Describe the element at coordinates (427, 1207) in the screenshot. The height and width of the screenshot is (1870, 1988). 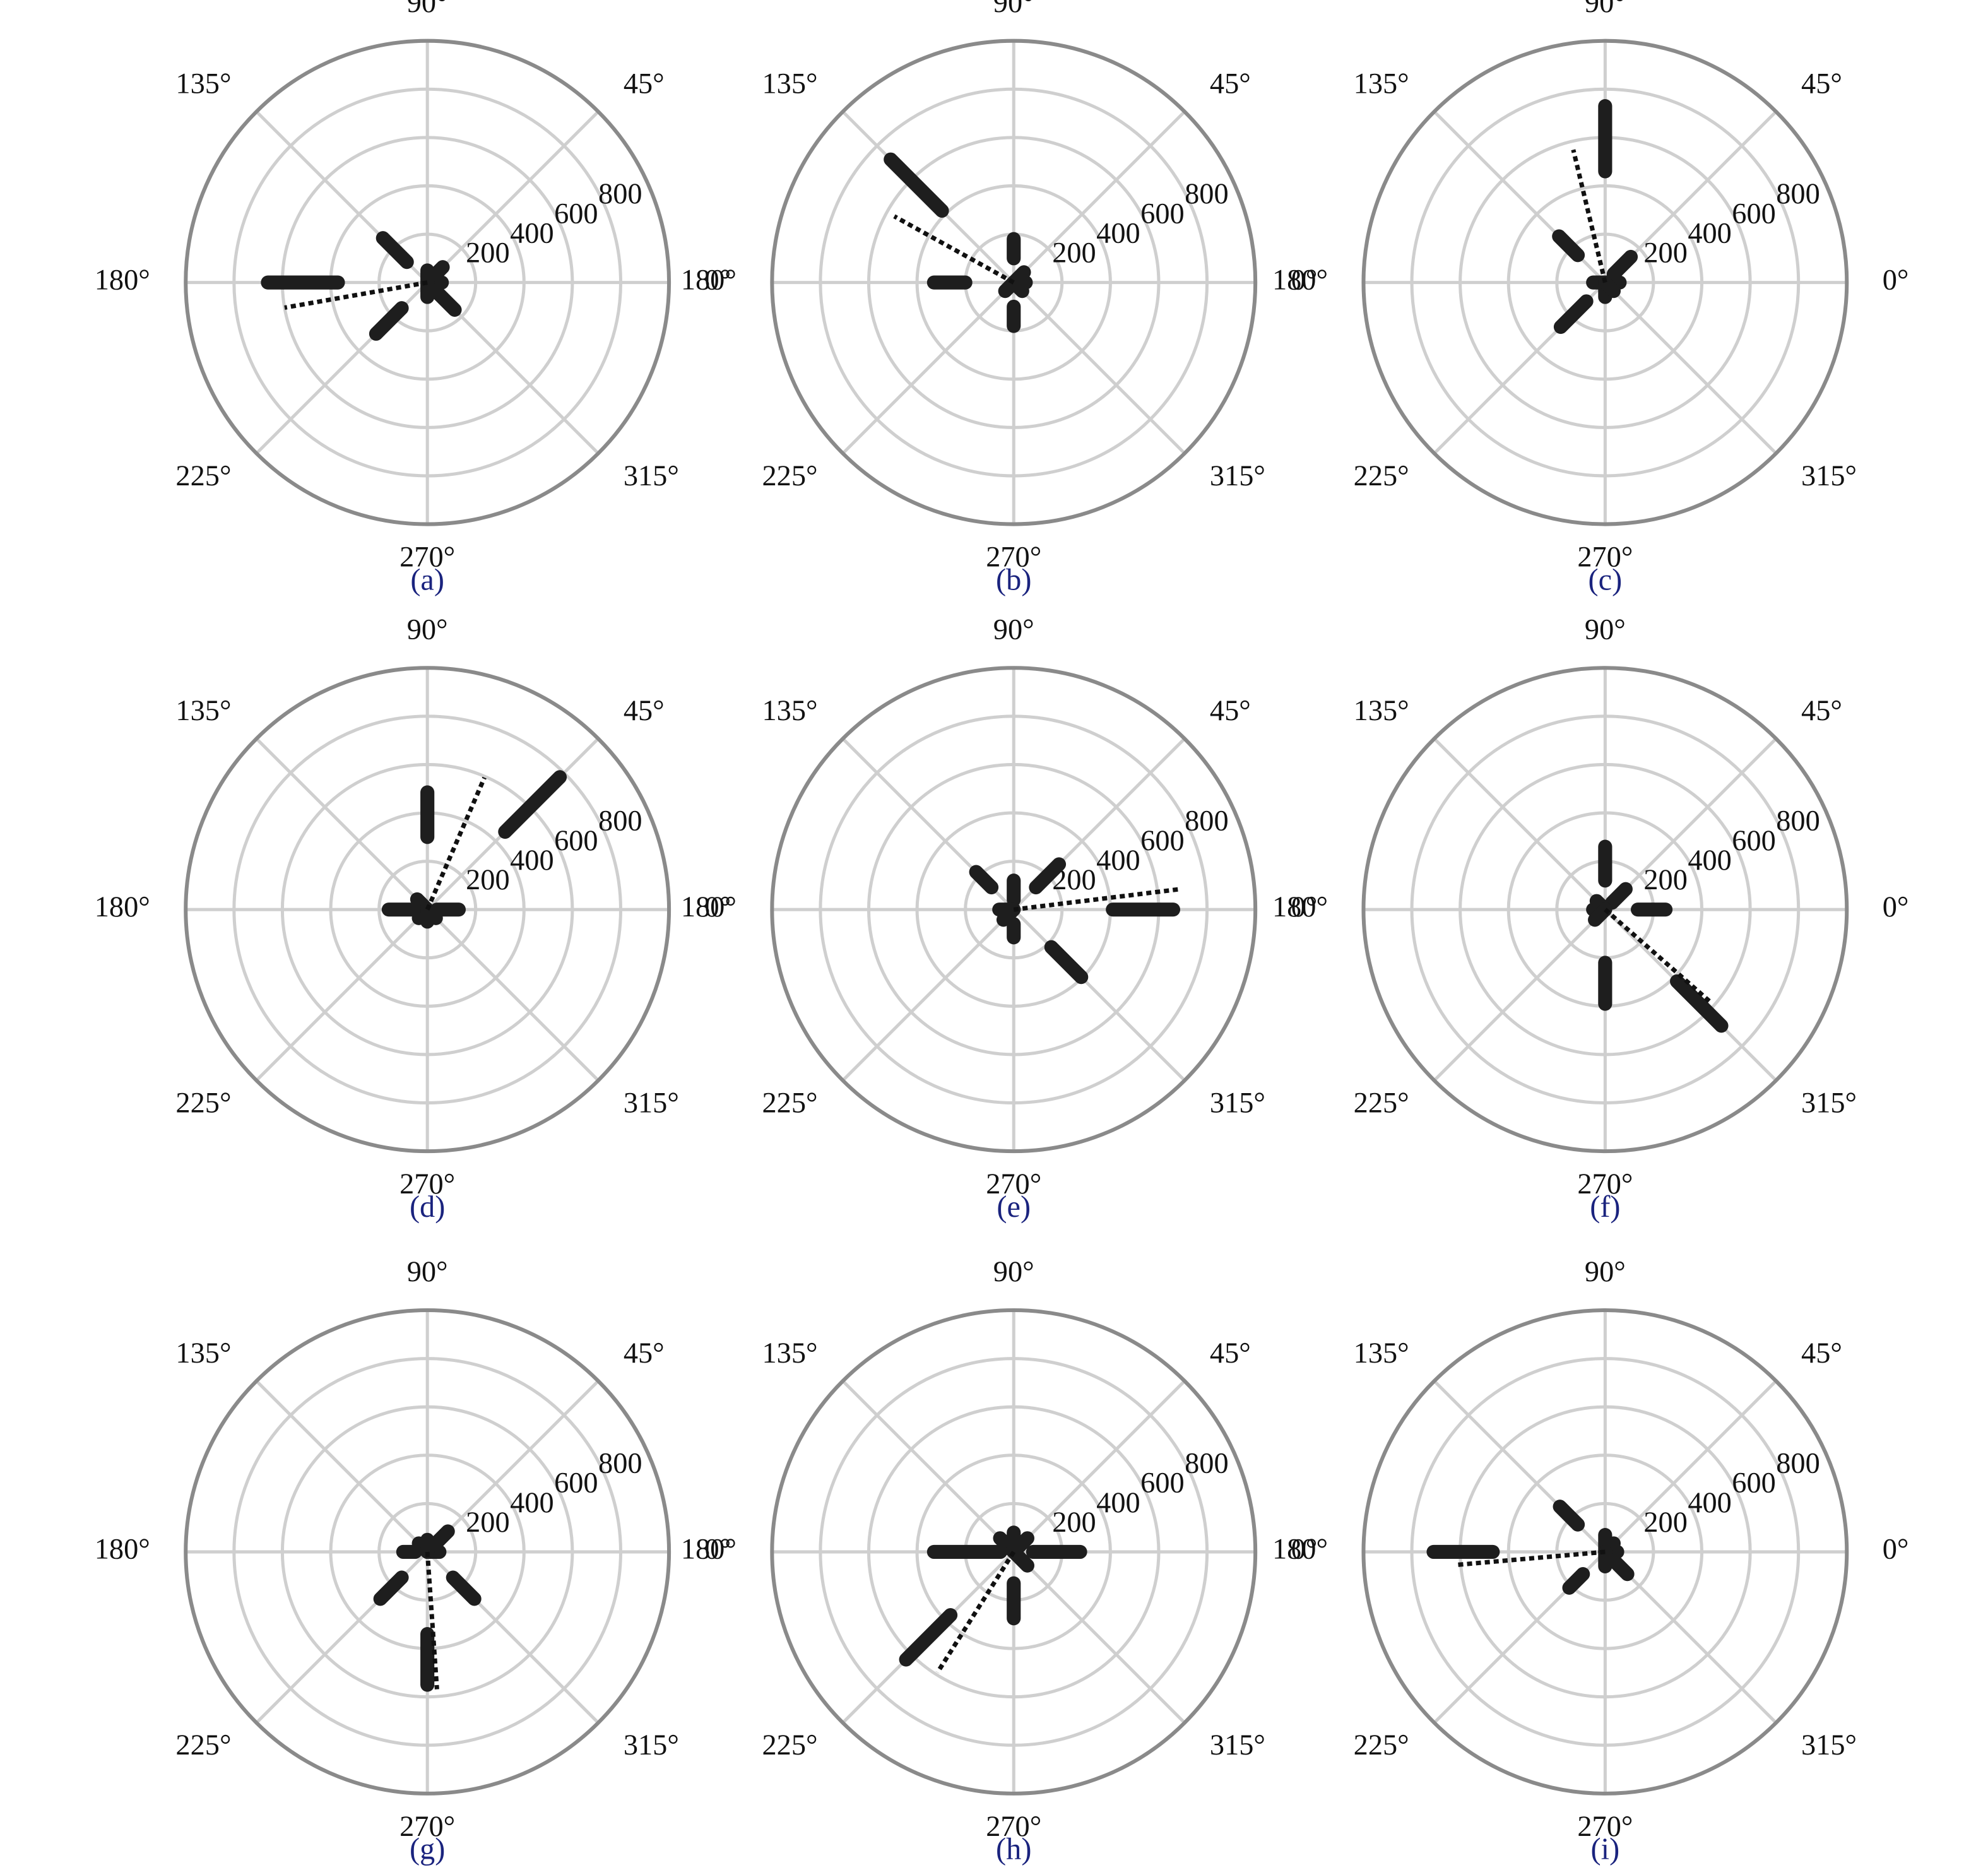
I see `subplot-label: (d)` at that location.